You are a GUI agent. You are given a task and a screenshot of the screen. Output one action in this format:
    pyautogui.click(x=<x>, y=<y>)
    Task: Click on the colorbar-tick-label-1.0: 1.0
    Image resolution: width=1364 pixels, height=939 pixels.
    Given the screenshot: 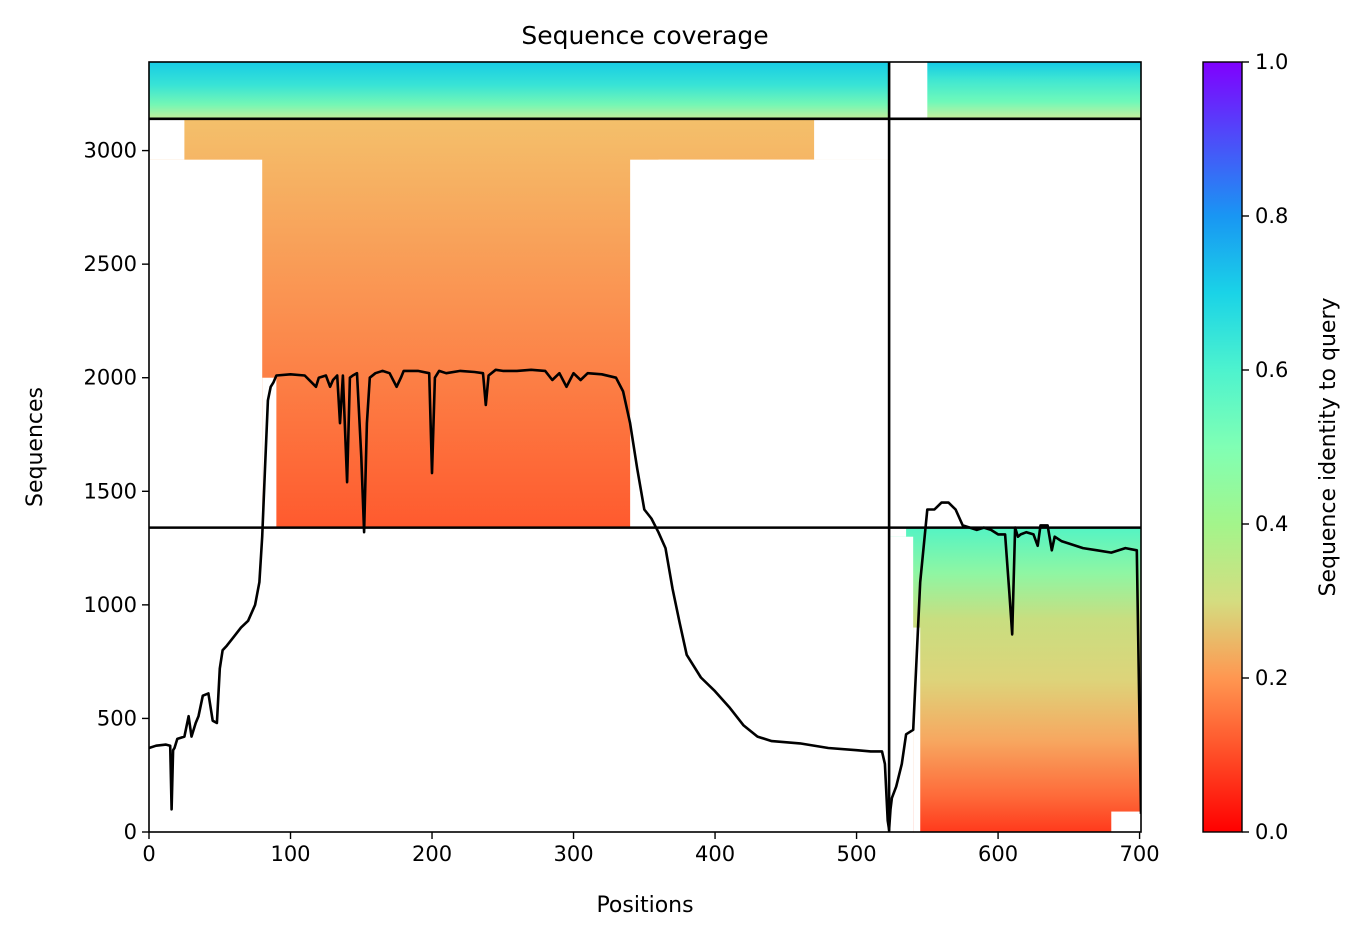 What is the action you would take?
    pyautogui.click(x=1271, y=62)
    